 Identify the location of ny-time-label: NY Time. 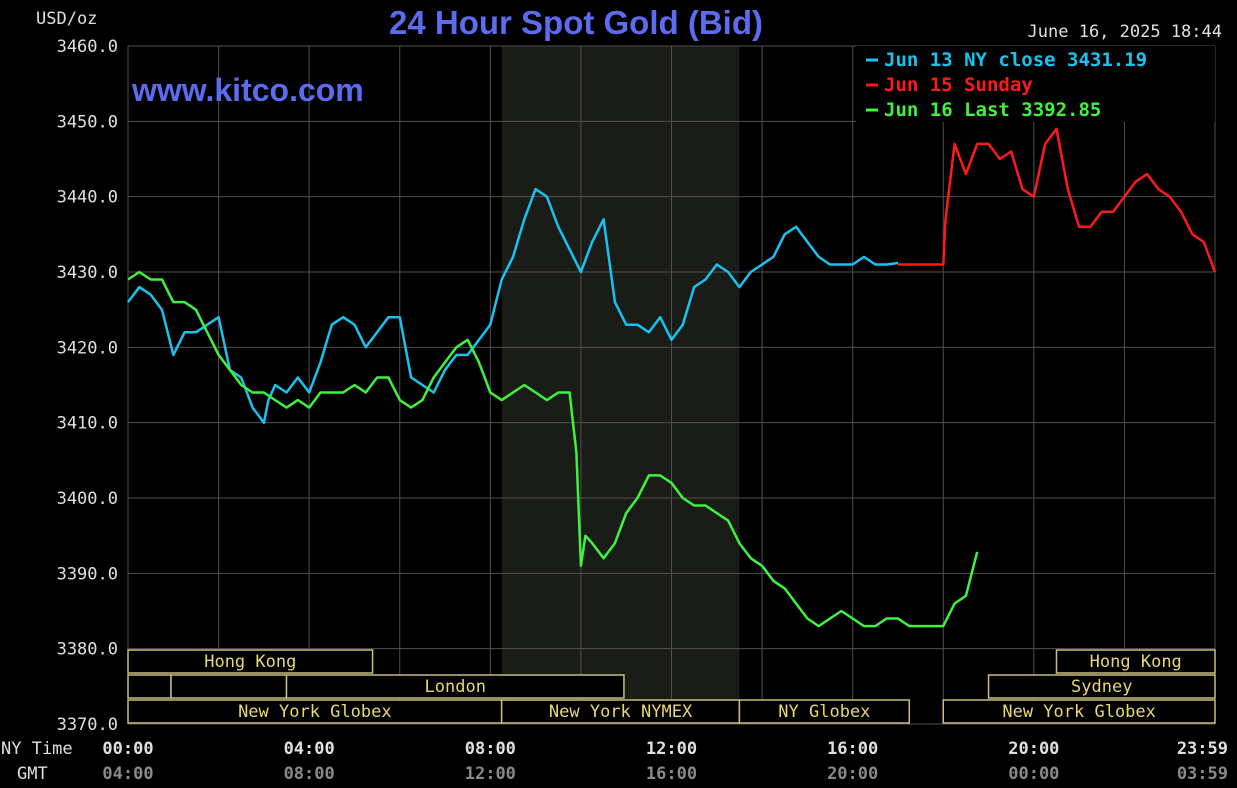
(37, 749).